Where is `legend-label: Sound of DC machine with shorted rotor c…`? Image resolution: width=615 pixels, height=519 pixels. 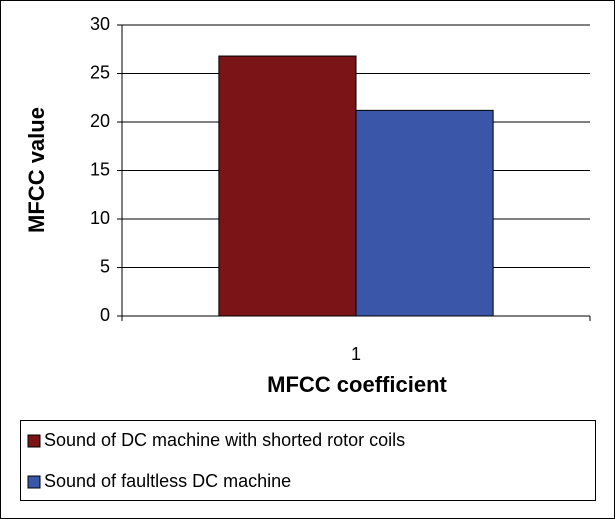 legend-label: Sound of DC machine with shorted rotor c… is located at coordinates (224, 440).